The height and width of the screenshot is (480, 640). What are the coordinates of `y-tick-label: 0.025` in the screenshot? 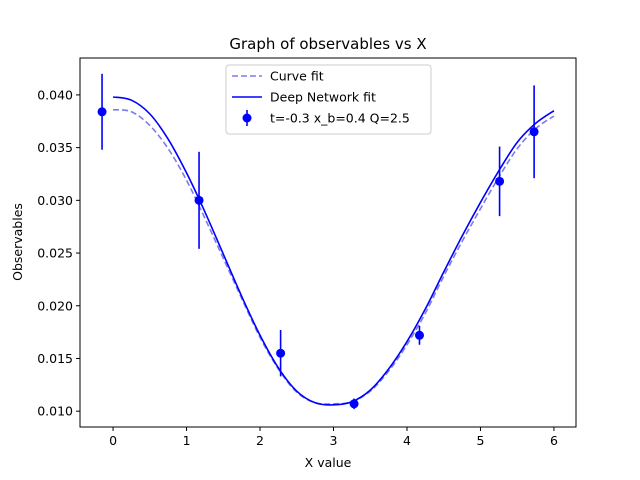 It's located at (55, 253).